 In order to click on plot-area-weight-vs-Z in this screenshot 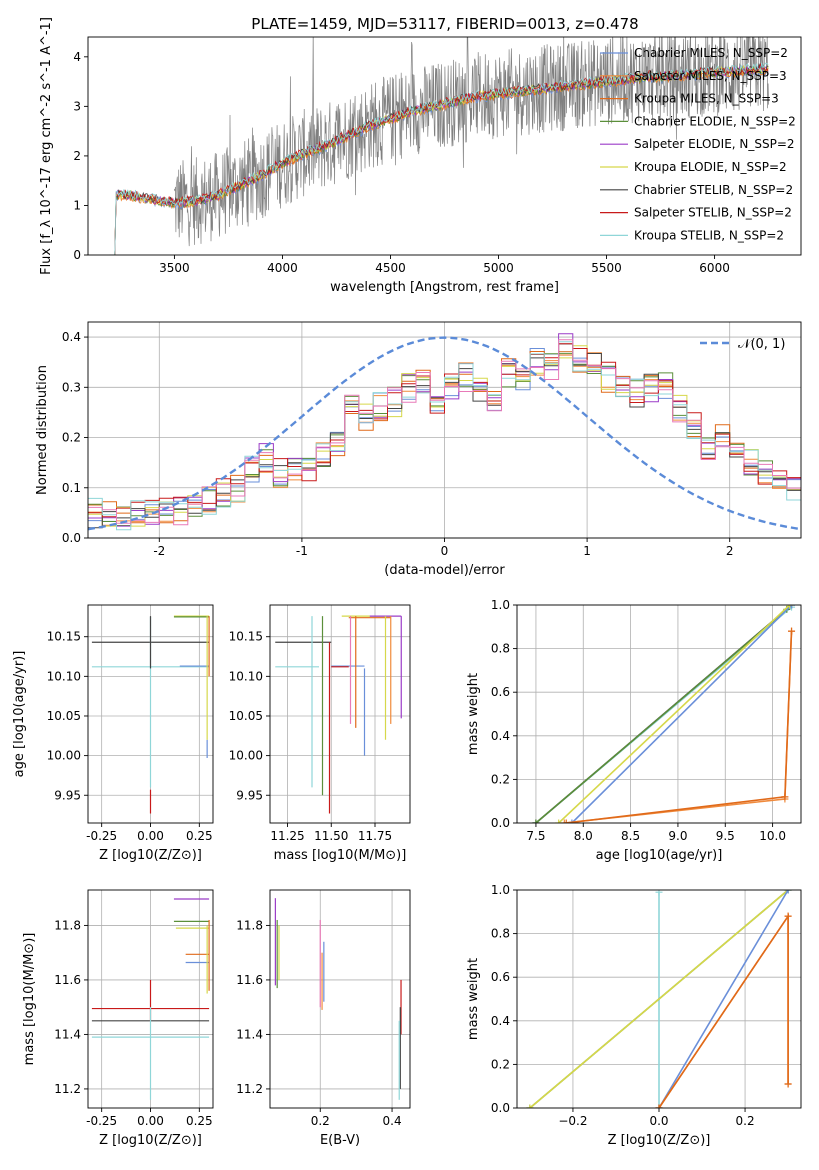, I will do `click(659, 999)`.